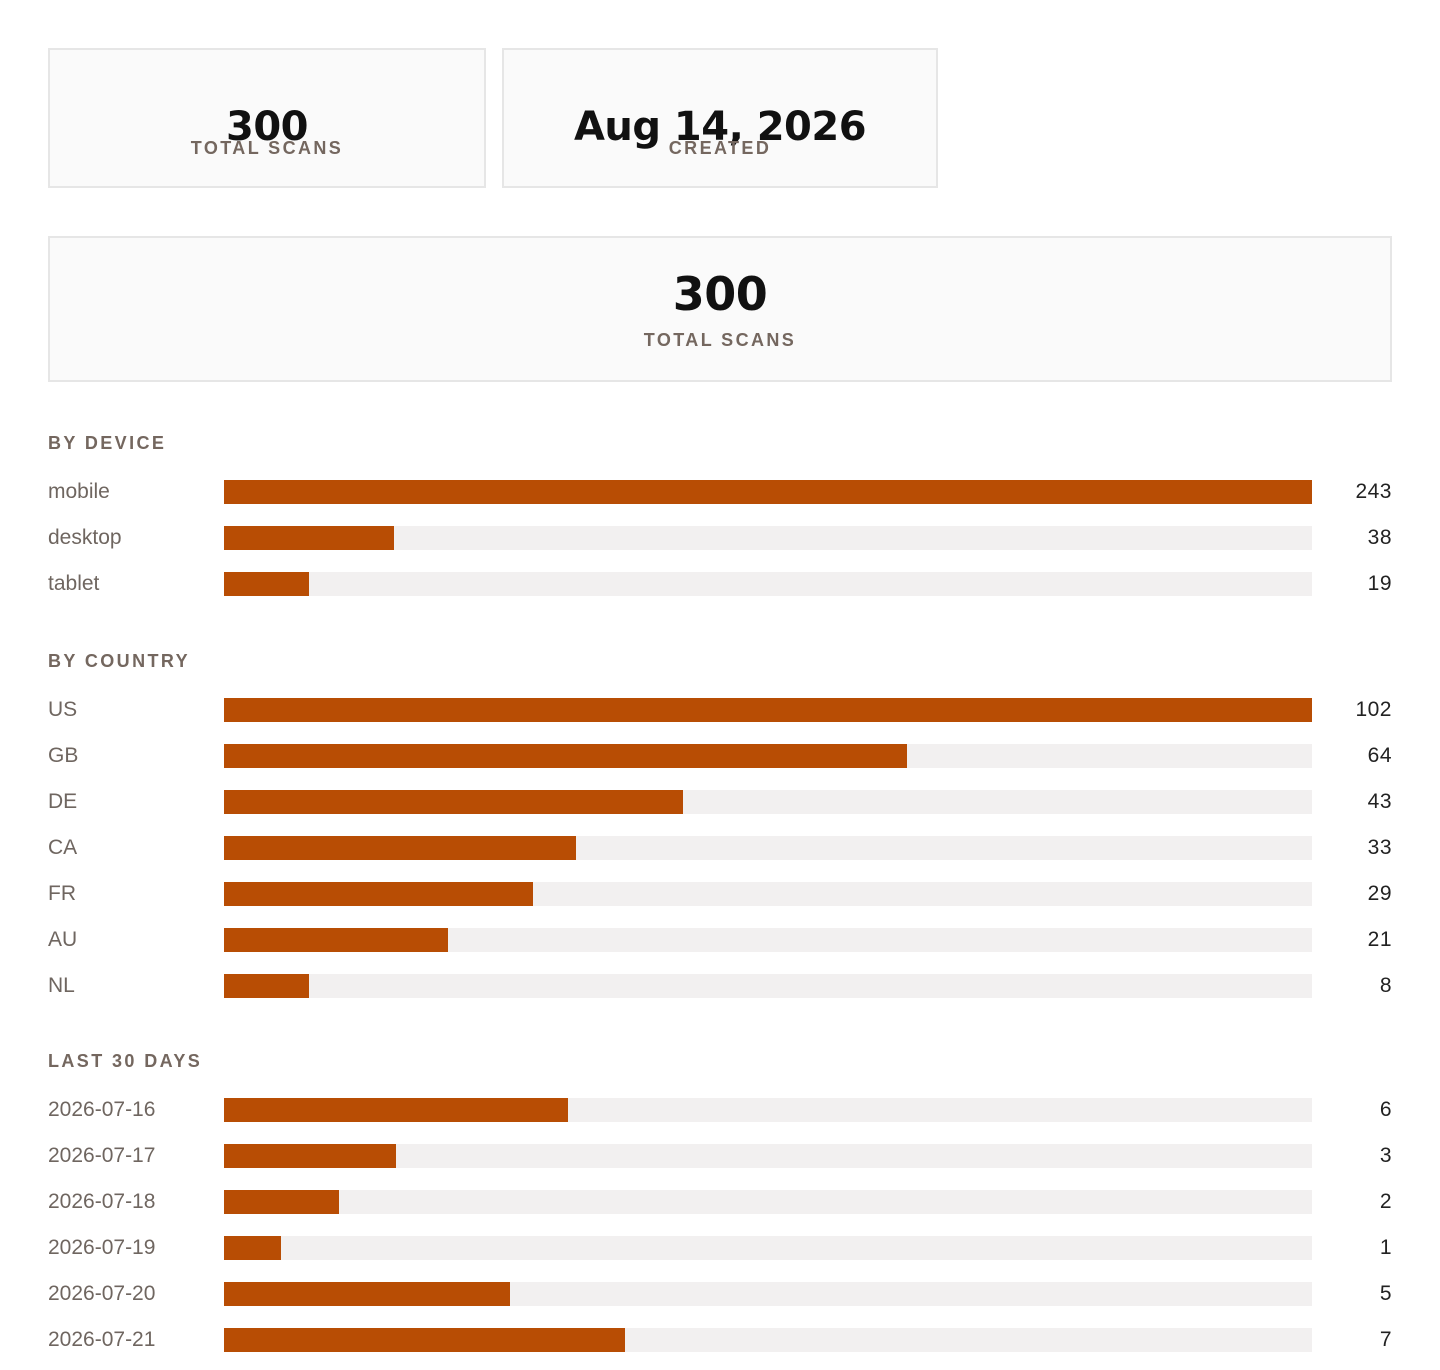 The image size is (1440, 1370). I want to click on created-date-value: Aug 14, 2026, so click(720, 127).